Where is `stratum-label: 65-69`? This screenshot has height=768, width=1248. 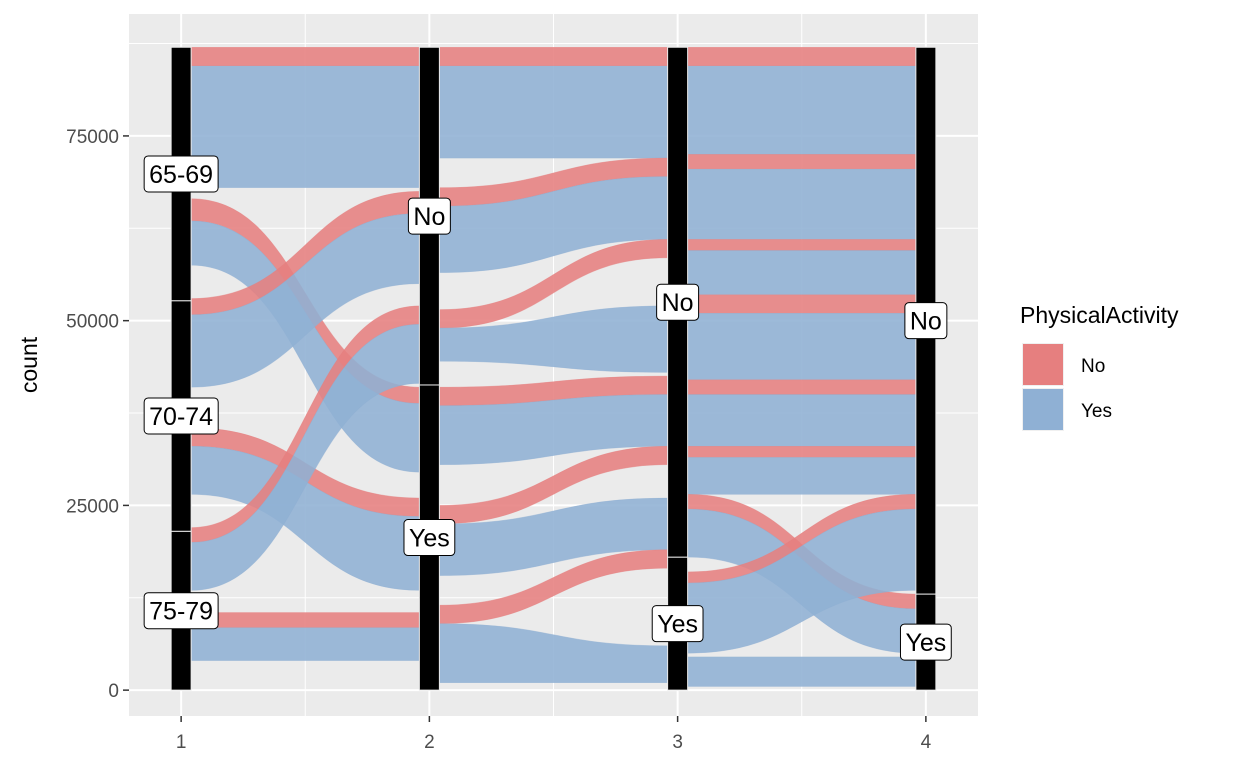
stratum-label: 65-69 is located at coordinates (181, 174).